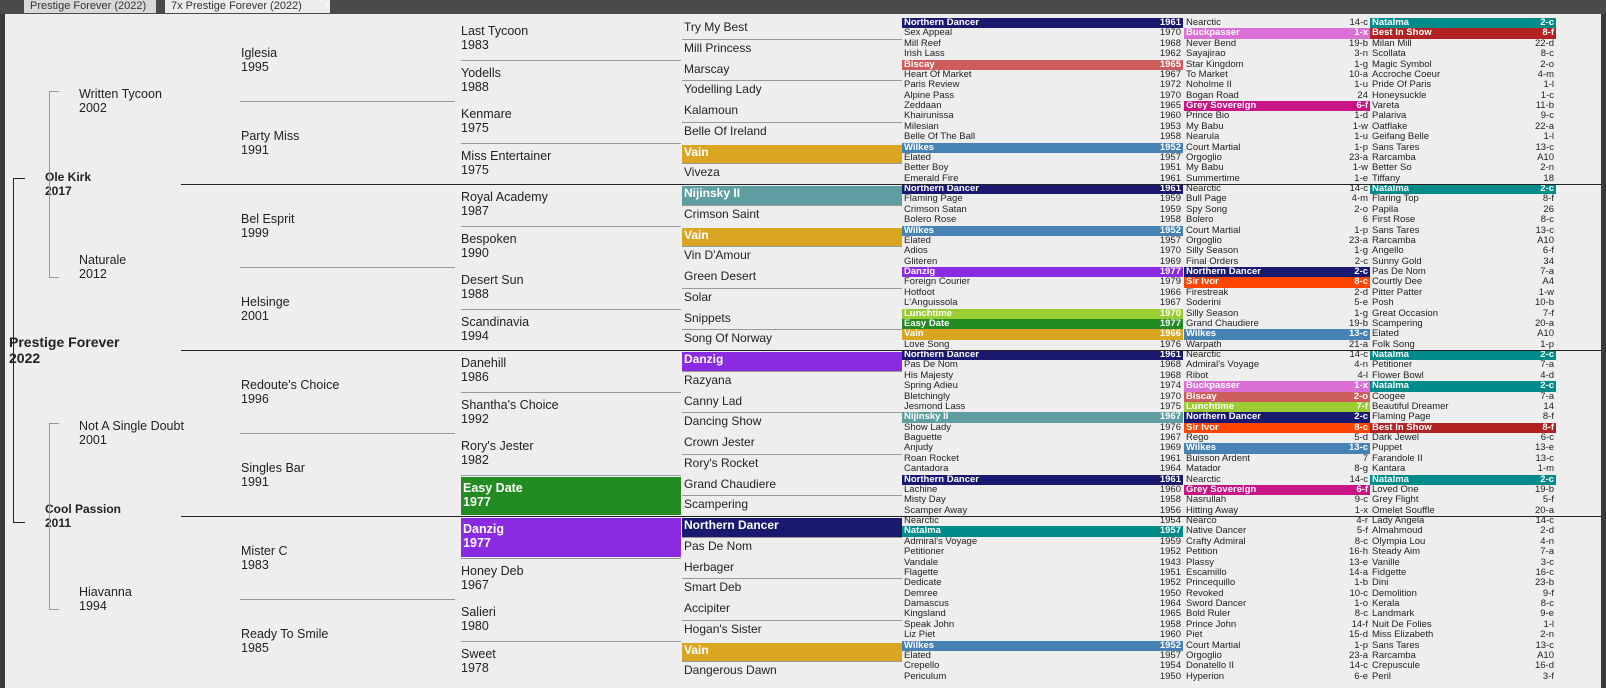 Image resolution: width=1606 pixels, height=688 pixels. I want to click on gen7-entry: Milan Mill 22-d, so click(1463, 44).